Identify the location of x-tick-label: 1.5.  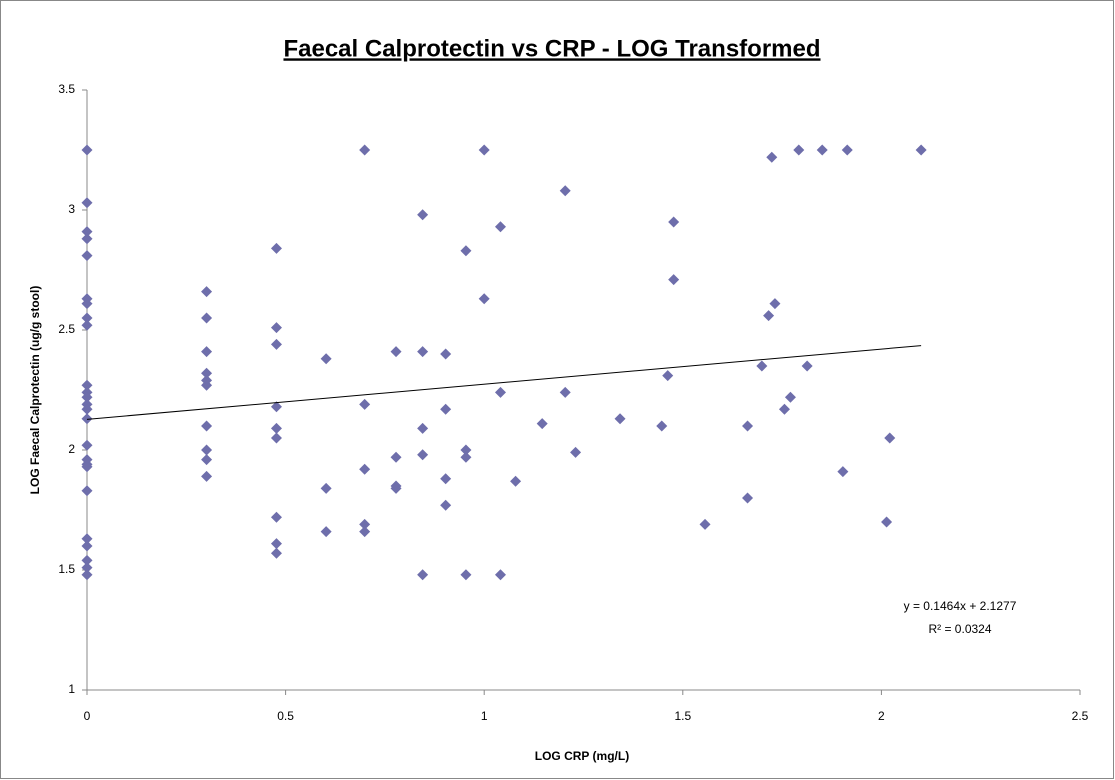
(682, 716).